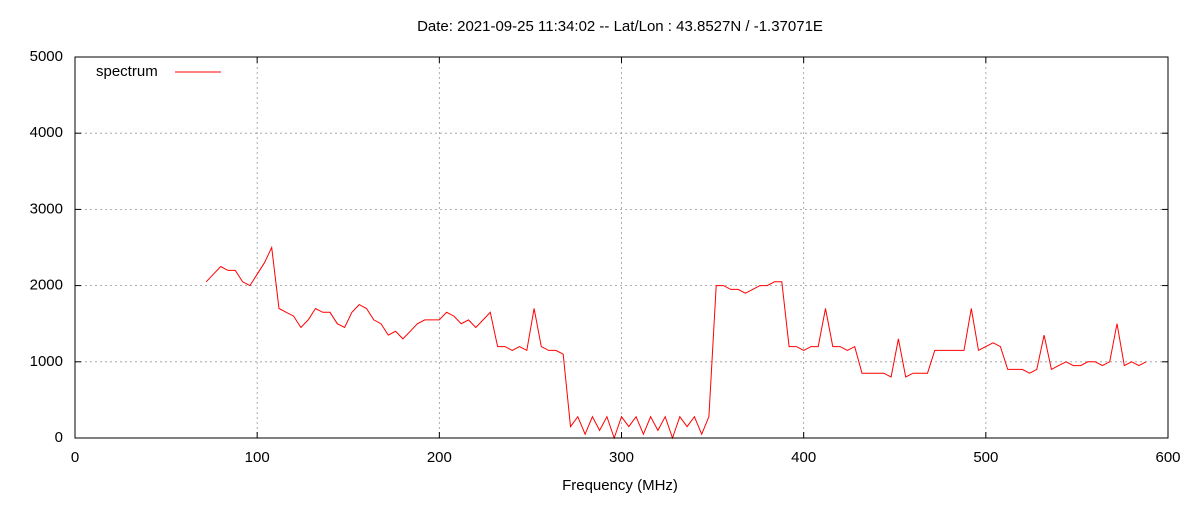 This screenshot has width=1200, height=505. What do you see at coordinates (46, 285) in the screenshot?
I see `y-tick-label: 2000` at bounding box center [46, 285].